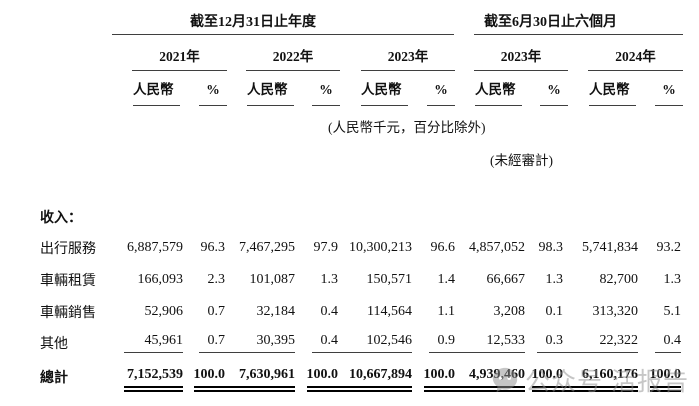  I want to click on value-cell: 98.3, so click(551, 247).